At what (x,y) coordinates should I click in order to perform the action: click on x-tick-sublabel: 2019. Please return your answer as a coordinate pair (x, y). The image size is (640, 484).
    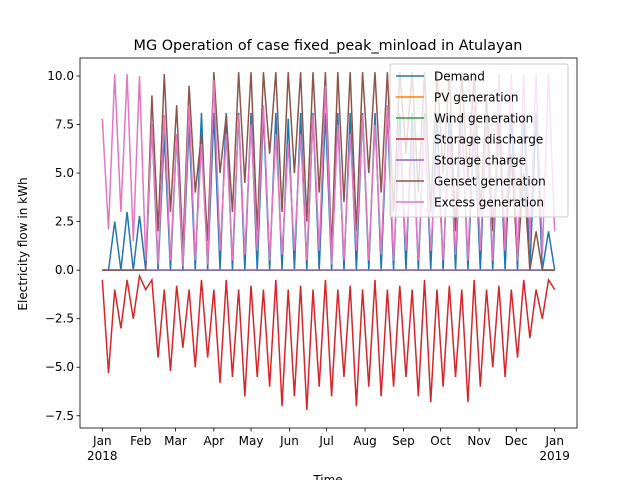
    Looking at the image, I should click on (554, 456).